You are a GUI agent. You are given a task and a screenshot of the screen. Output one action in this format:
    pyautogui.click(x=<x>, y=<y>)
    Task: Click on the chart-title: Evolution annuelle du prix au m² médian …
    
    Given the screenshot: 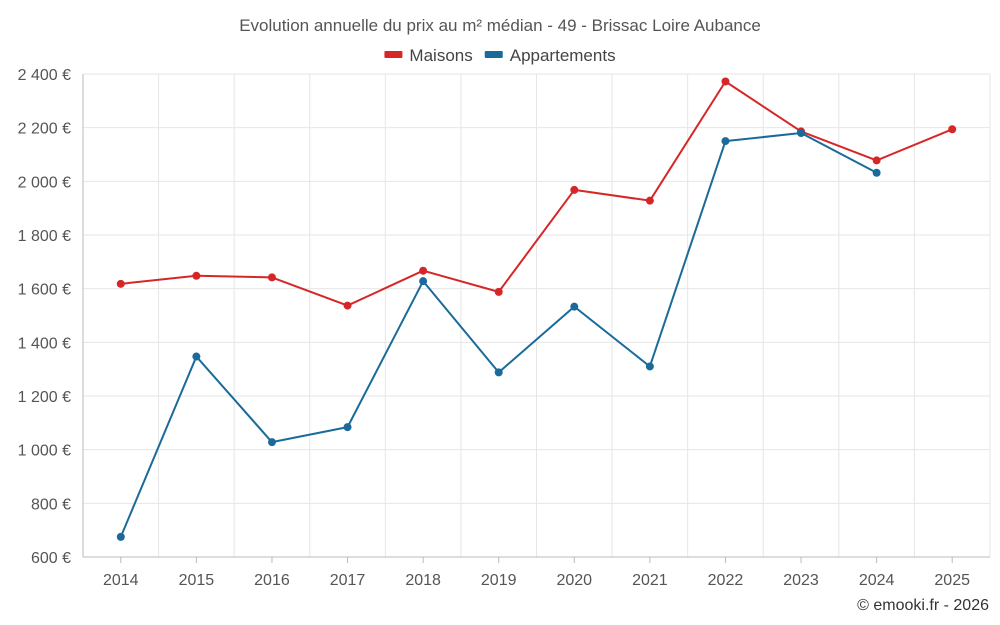 What is the action you would take?
    pyautogui.click(x=500, y=25)
    